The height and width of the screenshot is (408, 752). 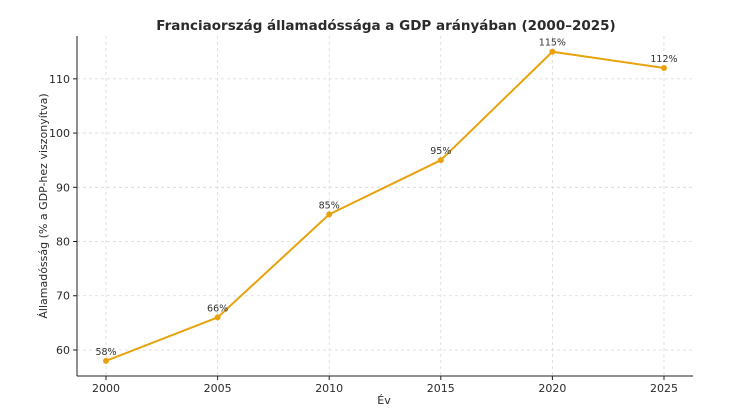 I want to click on data-label: 66%, so click(x=217, y=308).